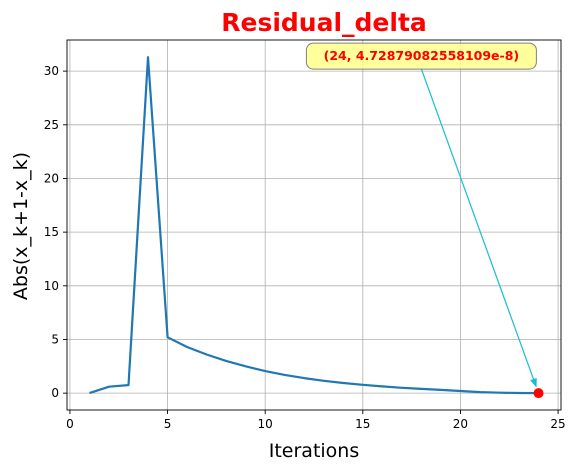 This screenshot has width=577, height=472. Describe the element at coordinates (362, 424) in the screenshot. I see `x-tick-label: 15` at that location.